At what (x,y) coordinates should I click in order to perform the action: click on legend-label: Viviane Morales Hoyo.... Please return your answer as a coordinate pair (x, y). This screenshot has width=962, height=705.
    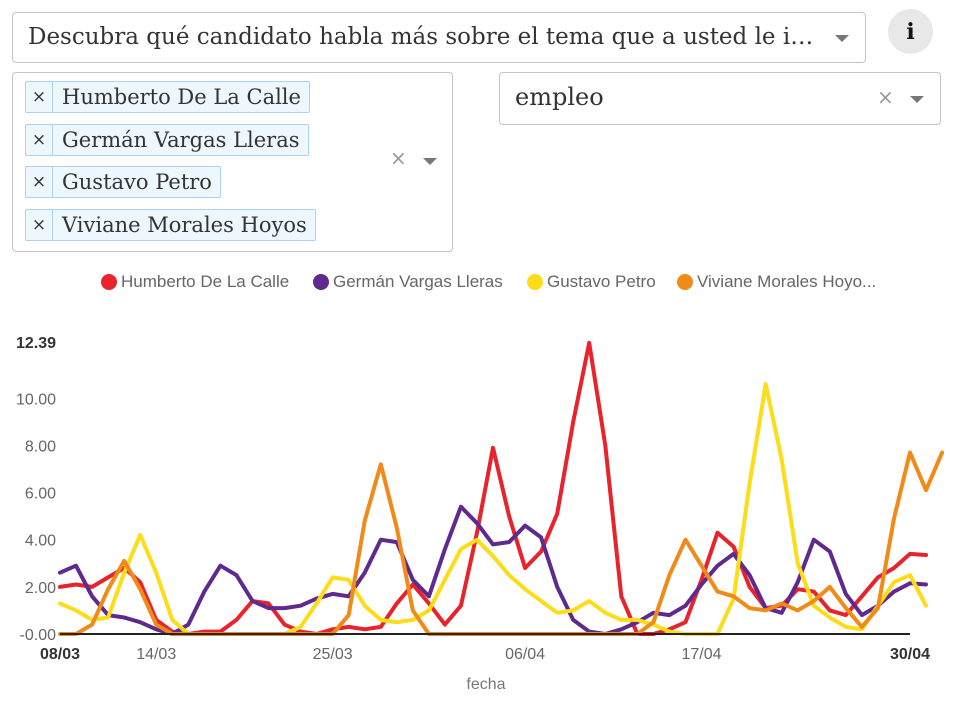
    Looking at the image, I should click on (787, 281).